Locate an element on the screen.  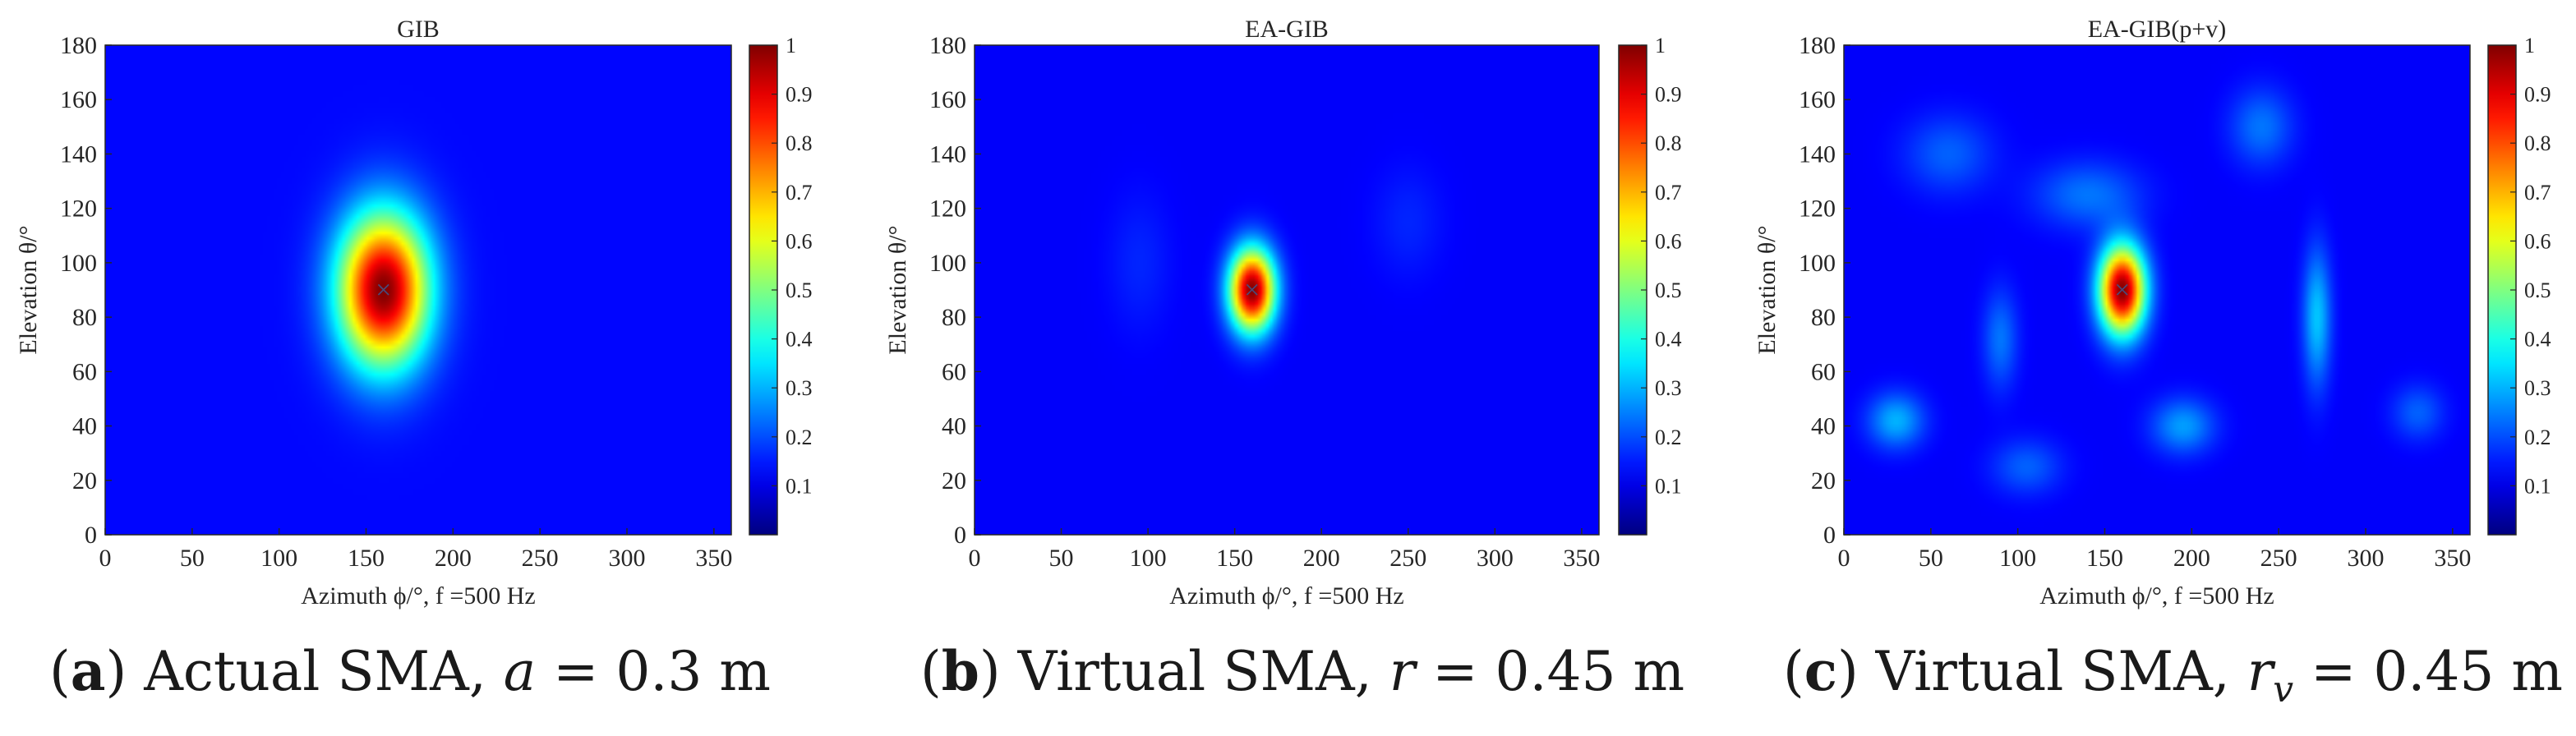
chart-title: EA-GIB is located at coordinates (1287, 30).